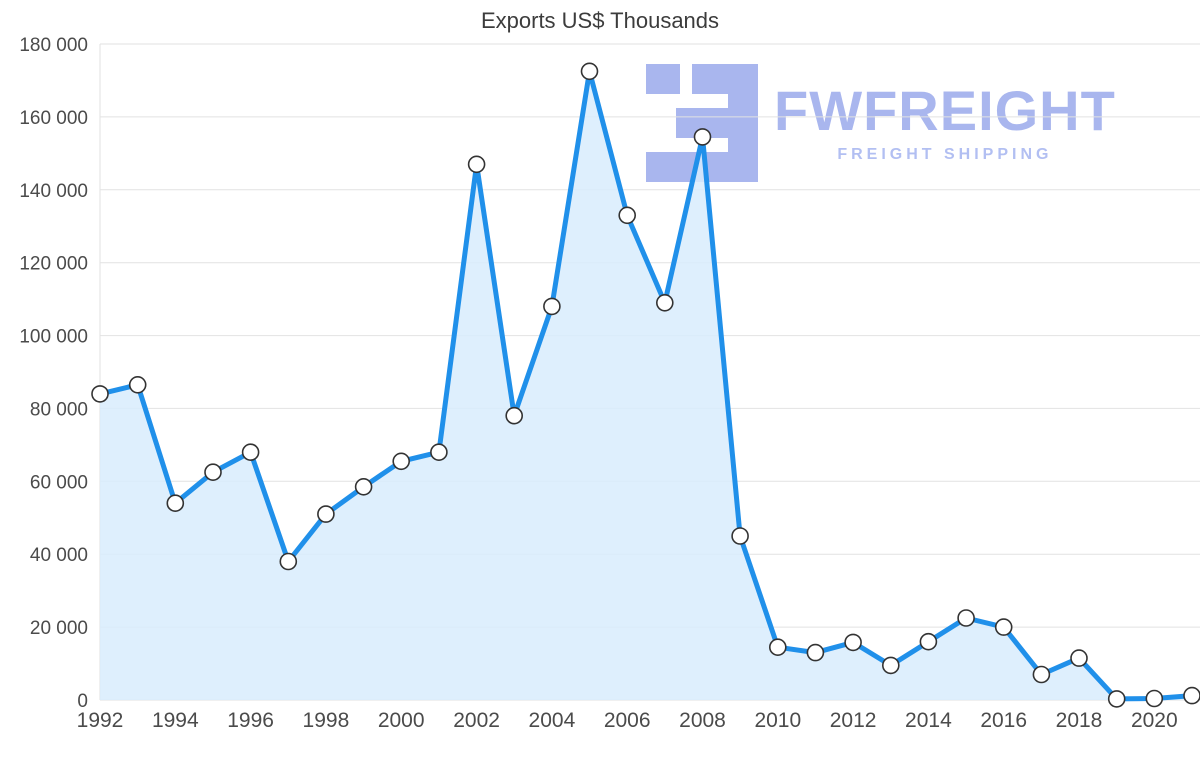  Describe the element at coordinates (59, 628) in the screenshot. I see `y-tick-label: 20 000` at that location.